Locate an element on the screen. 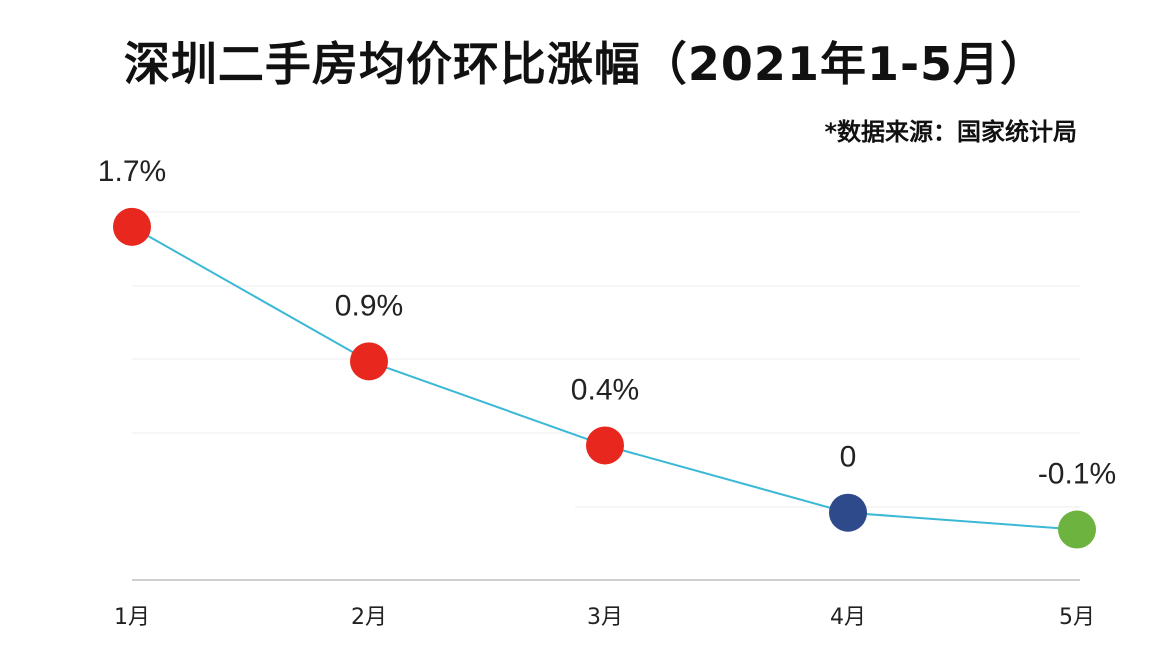 Image resolution: width=1171 pixels, height=654 pixels. data-source-note: *数据来源：国家统计局 is located at coordinates (950, 132).